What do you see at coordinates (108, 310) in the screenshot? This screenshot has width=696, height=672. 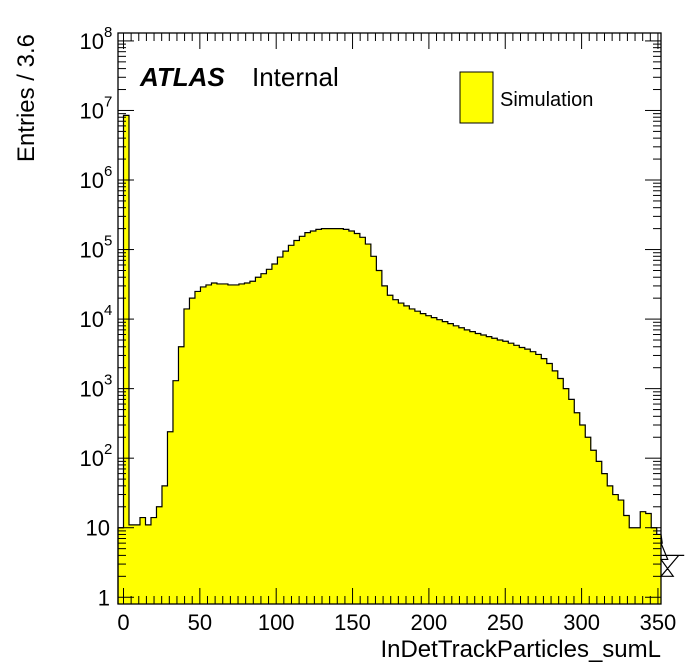 I see `y-tick-exponent: 4` at bounding box center [108, 310].